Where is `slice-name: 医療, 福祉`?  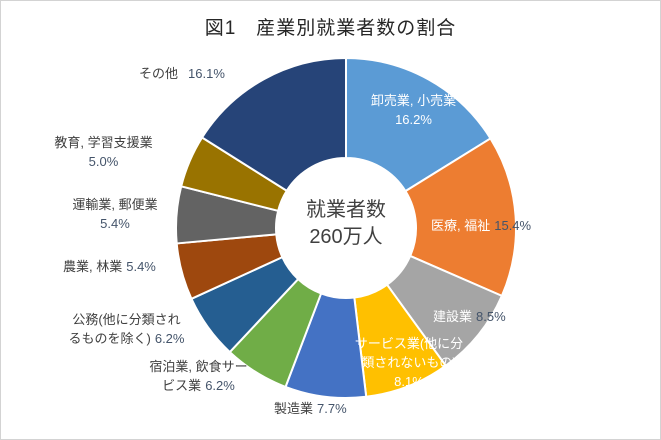 slice-name: 医療, 福祉 is located at coordinates (461, 225).